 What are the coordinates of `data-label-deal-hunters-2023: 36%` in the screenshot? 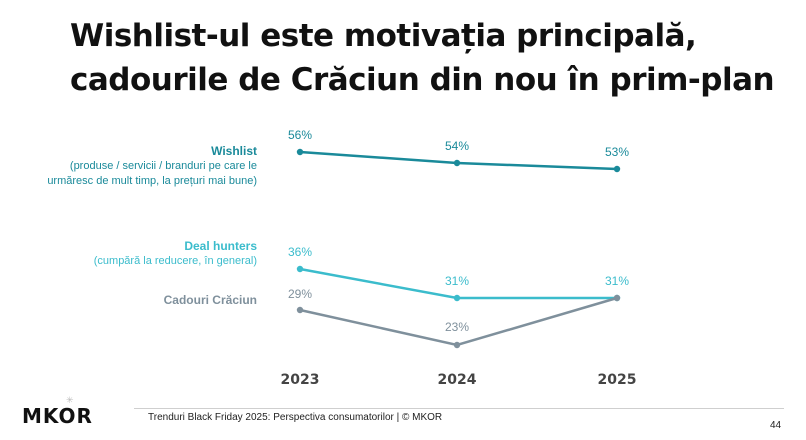 It's located at (300, 252).